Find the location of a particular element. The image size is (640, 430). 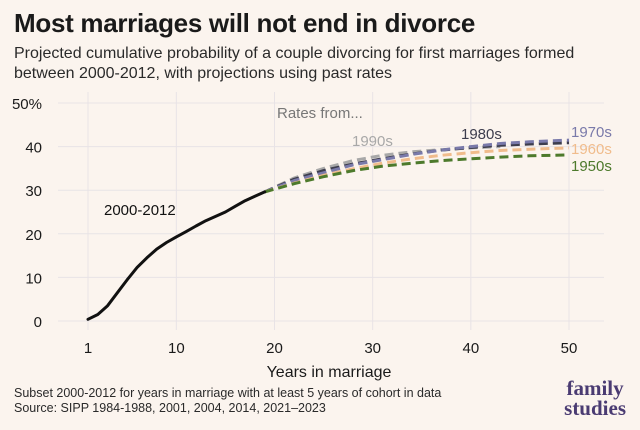

x-tick-label: 30 is located at coordinates (372, 348).